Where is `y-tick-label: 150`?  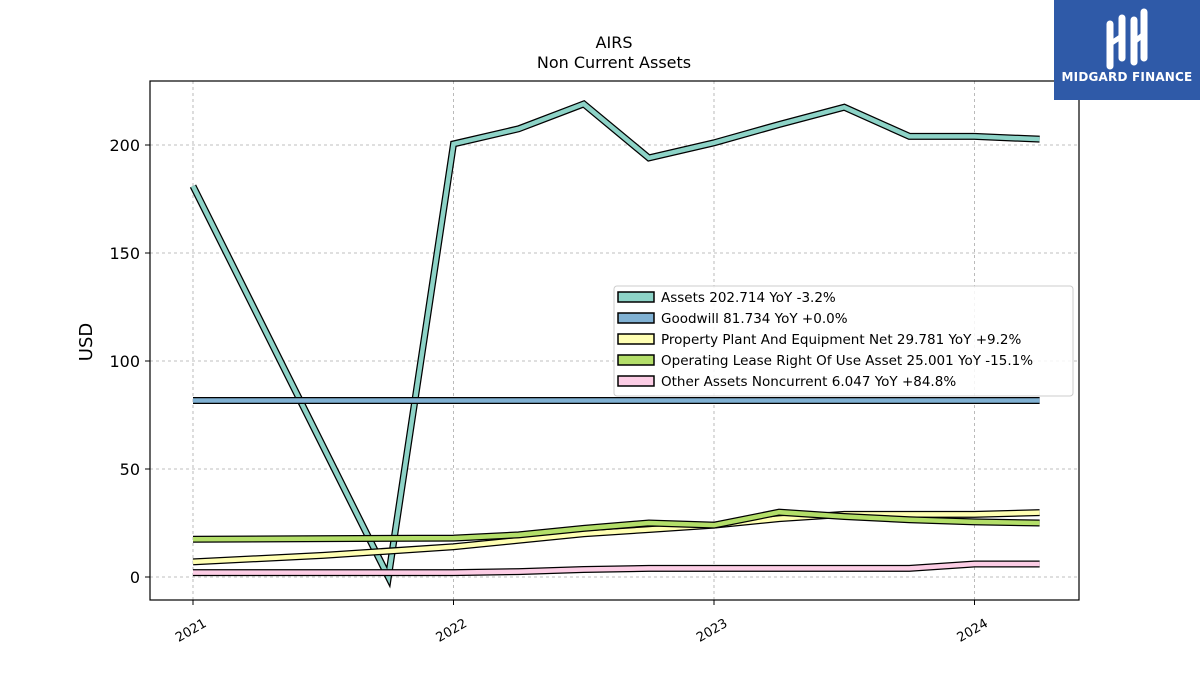
y-tick-label: 150 is located at coordinates (124, 253).